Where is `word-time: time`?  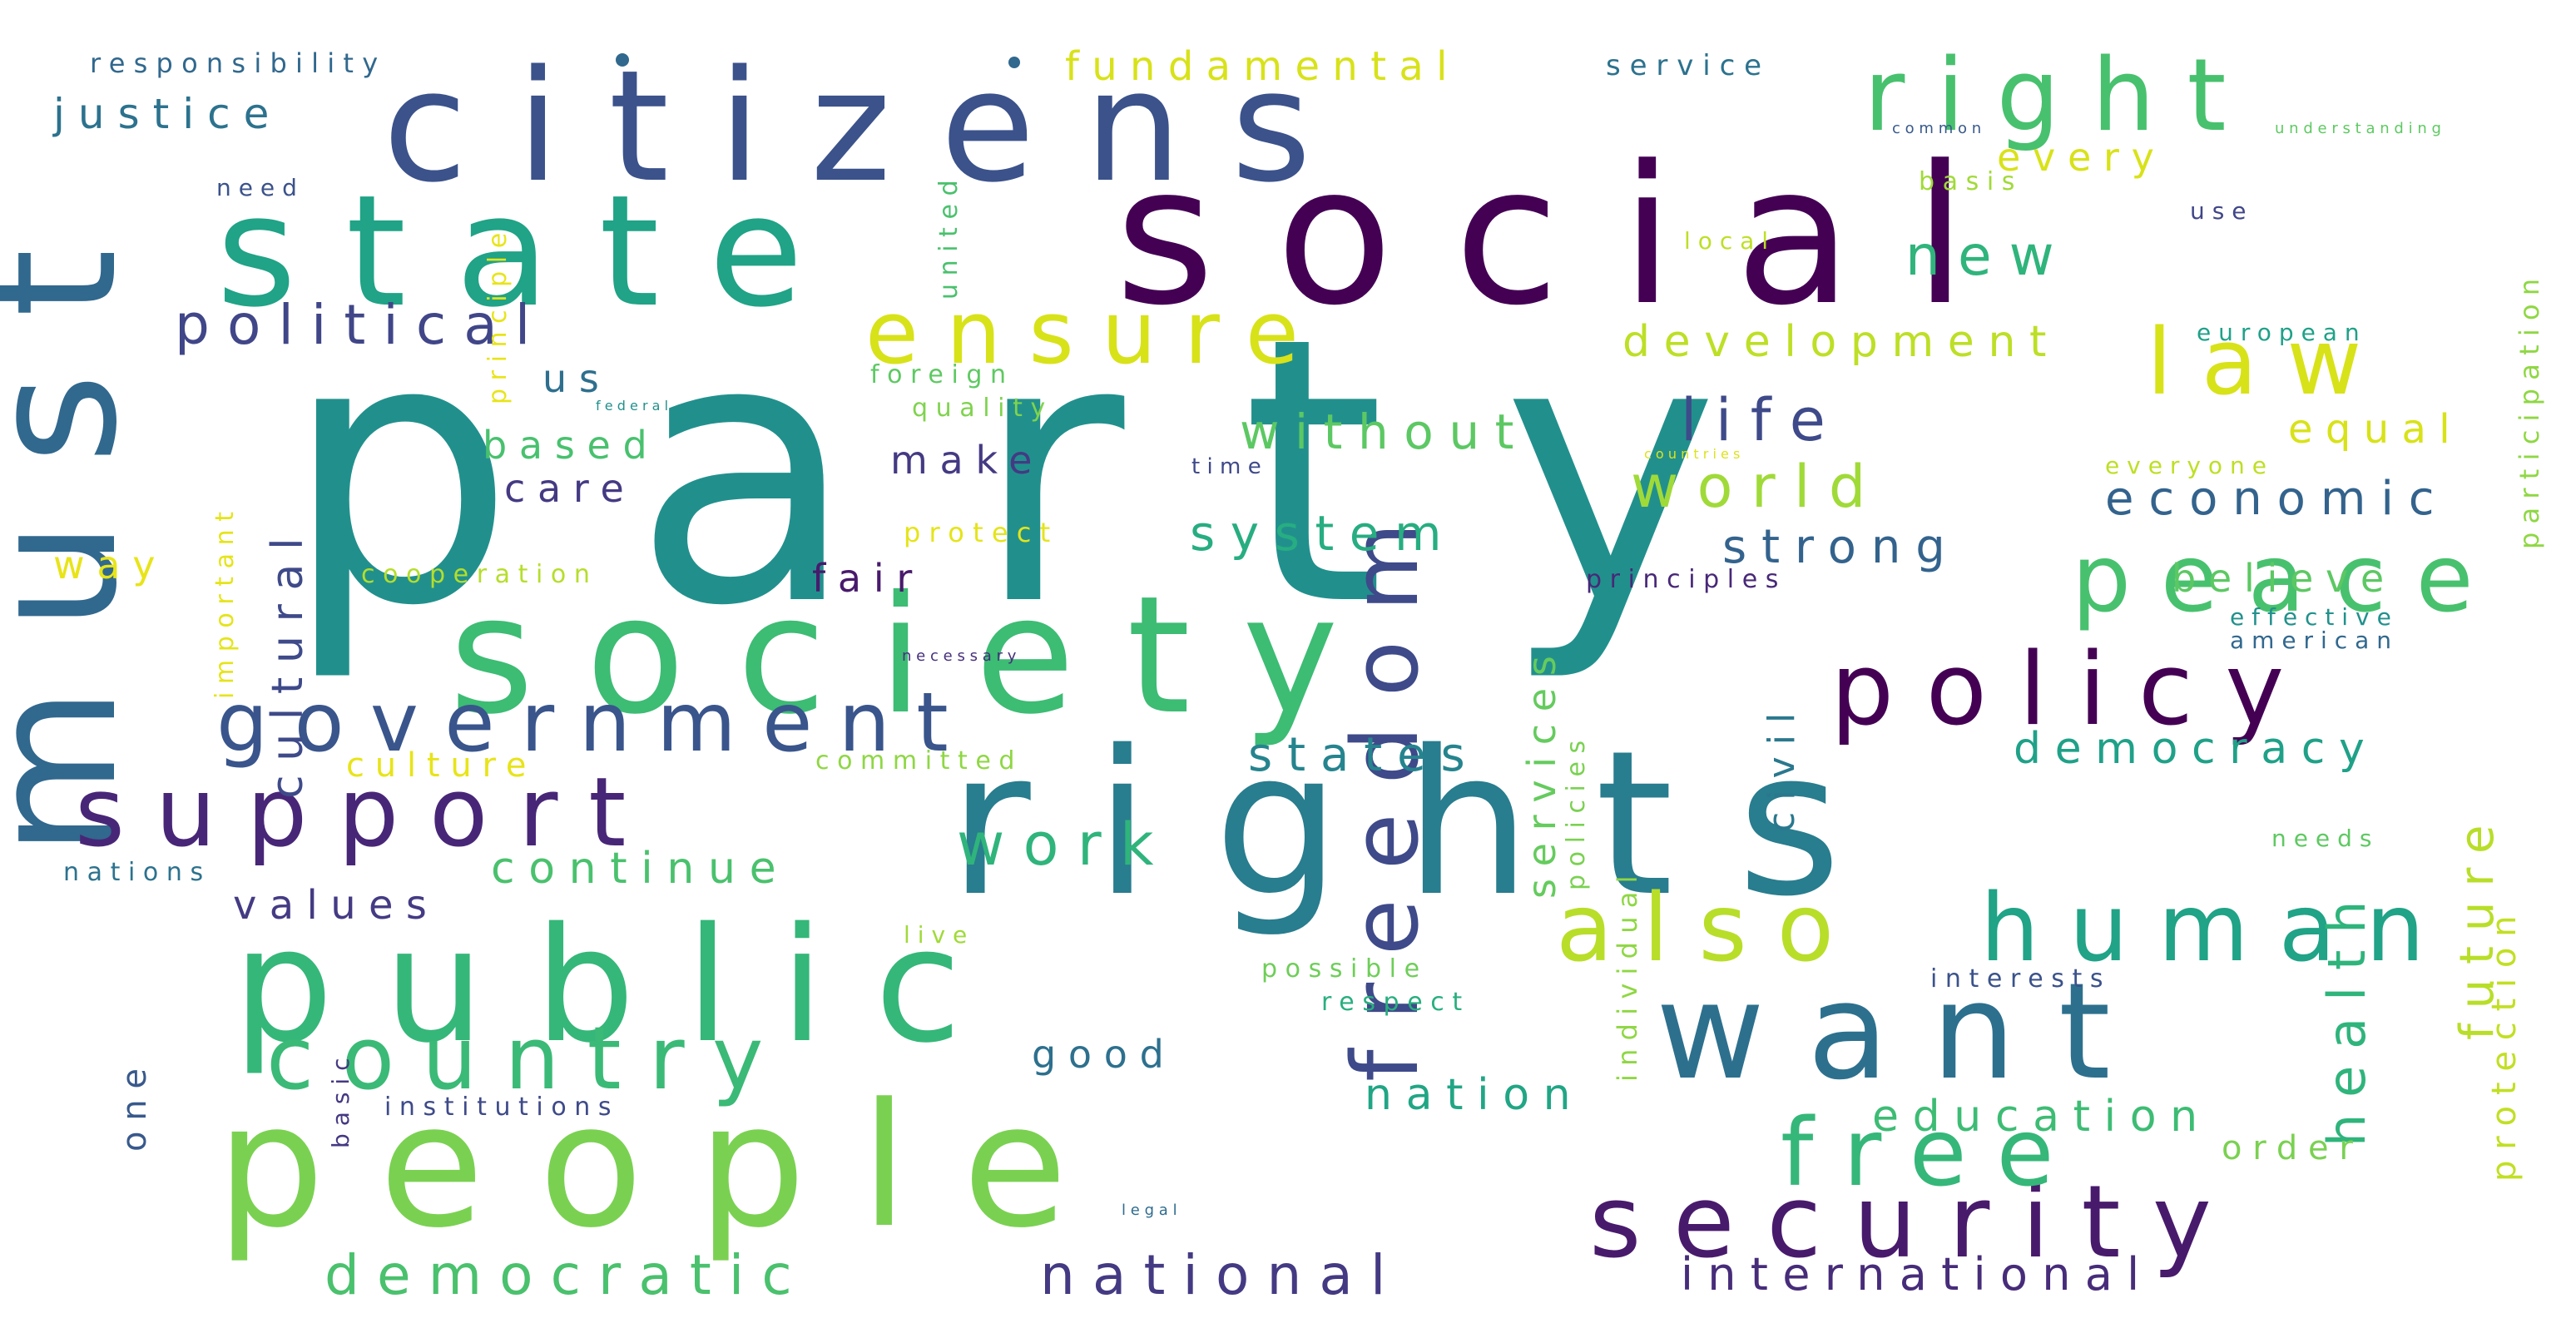
word-time: time is located at coordinates (1230, 466).